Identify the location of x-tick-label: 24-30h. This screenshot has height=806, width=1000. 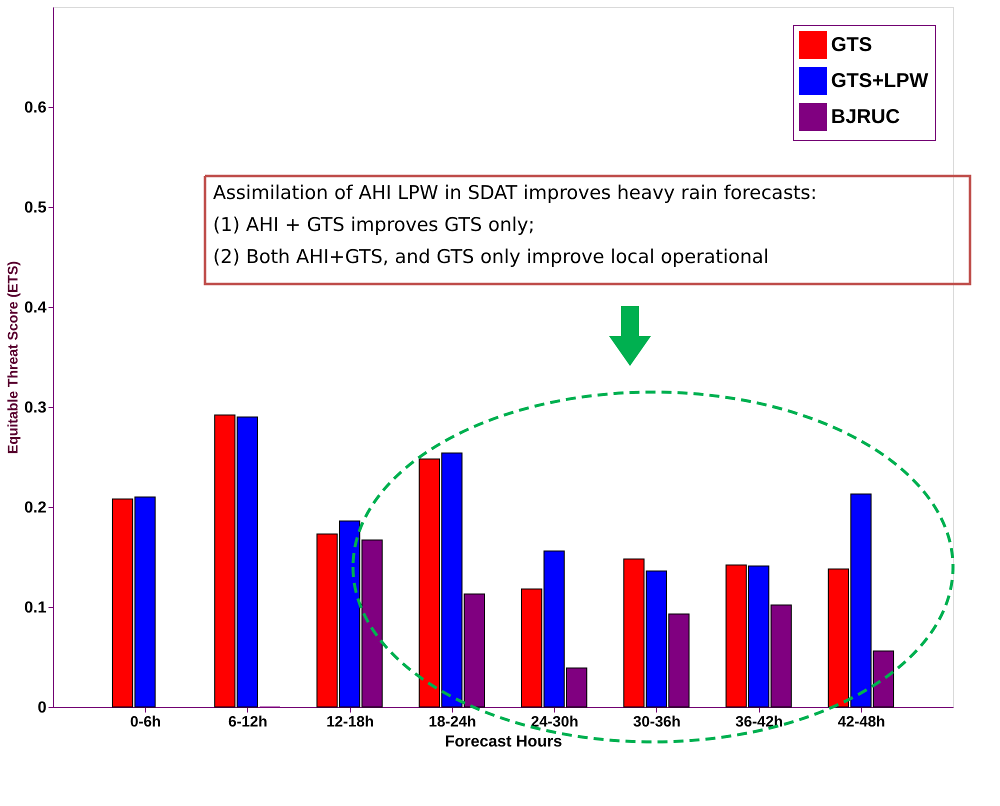
(554, 722).